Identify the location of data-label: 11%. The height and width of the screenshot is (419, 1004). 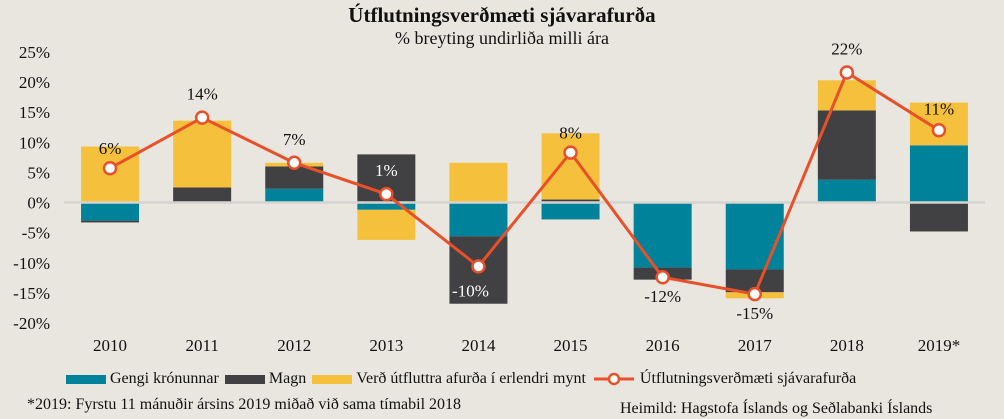
(939, 108).